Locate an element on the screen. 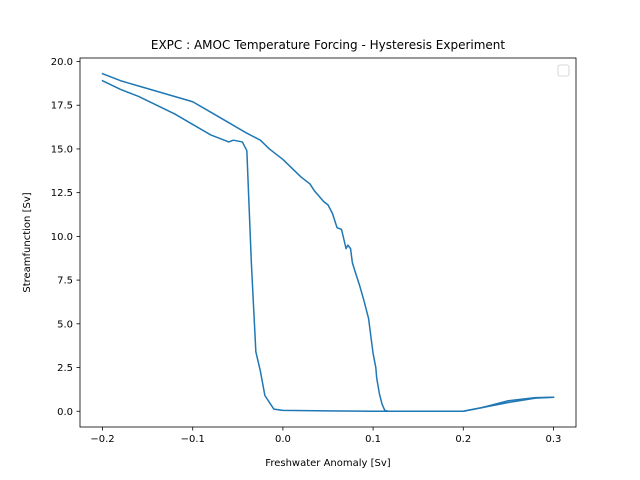 This screenshot has height=480, width=640. y-tick-label: 5.0 is located at coordinates (65, 324).